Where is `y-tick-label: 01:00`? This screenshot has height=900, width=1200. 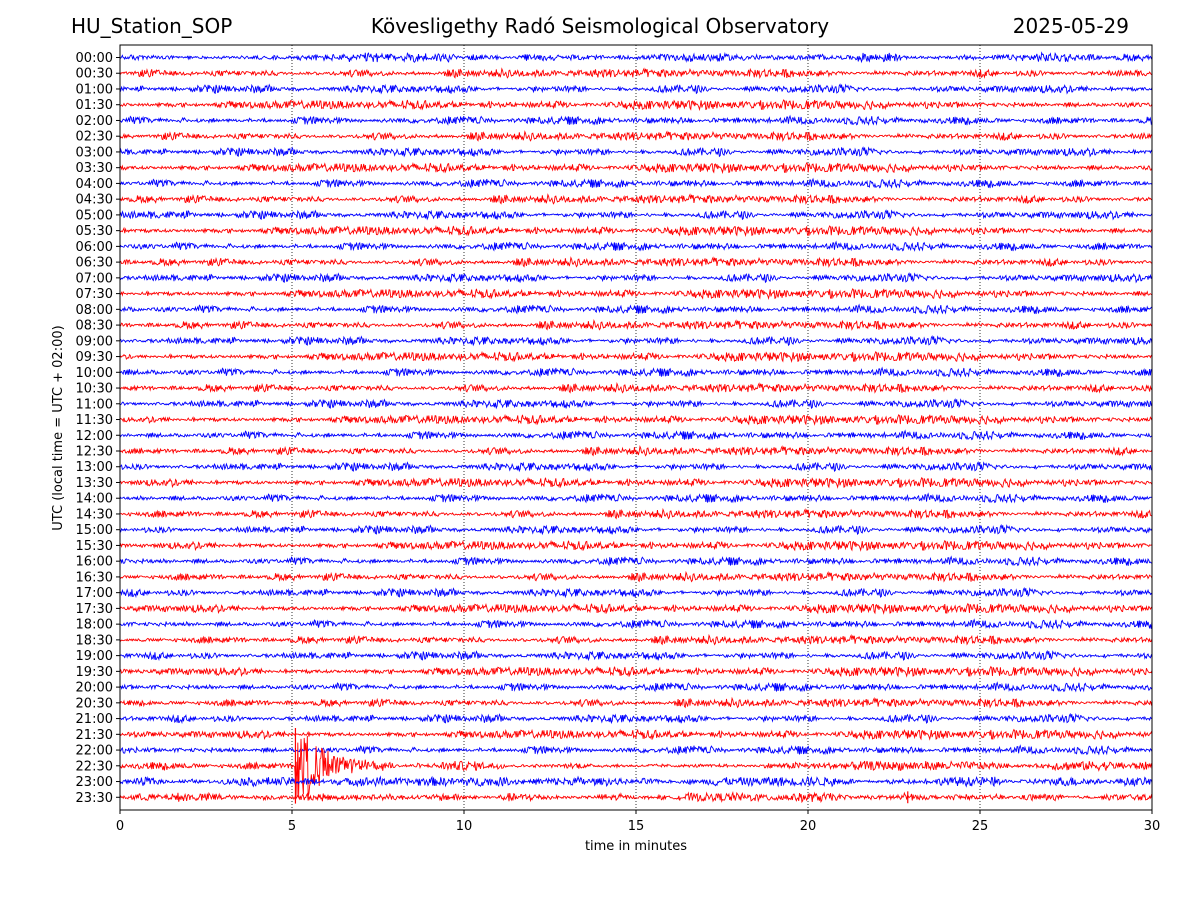 y-tick-label: 01:00 is located at coordinates (94, 89).